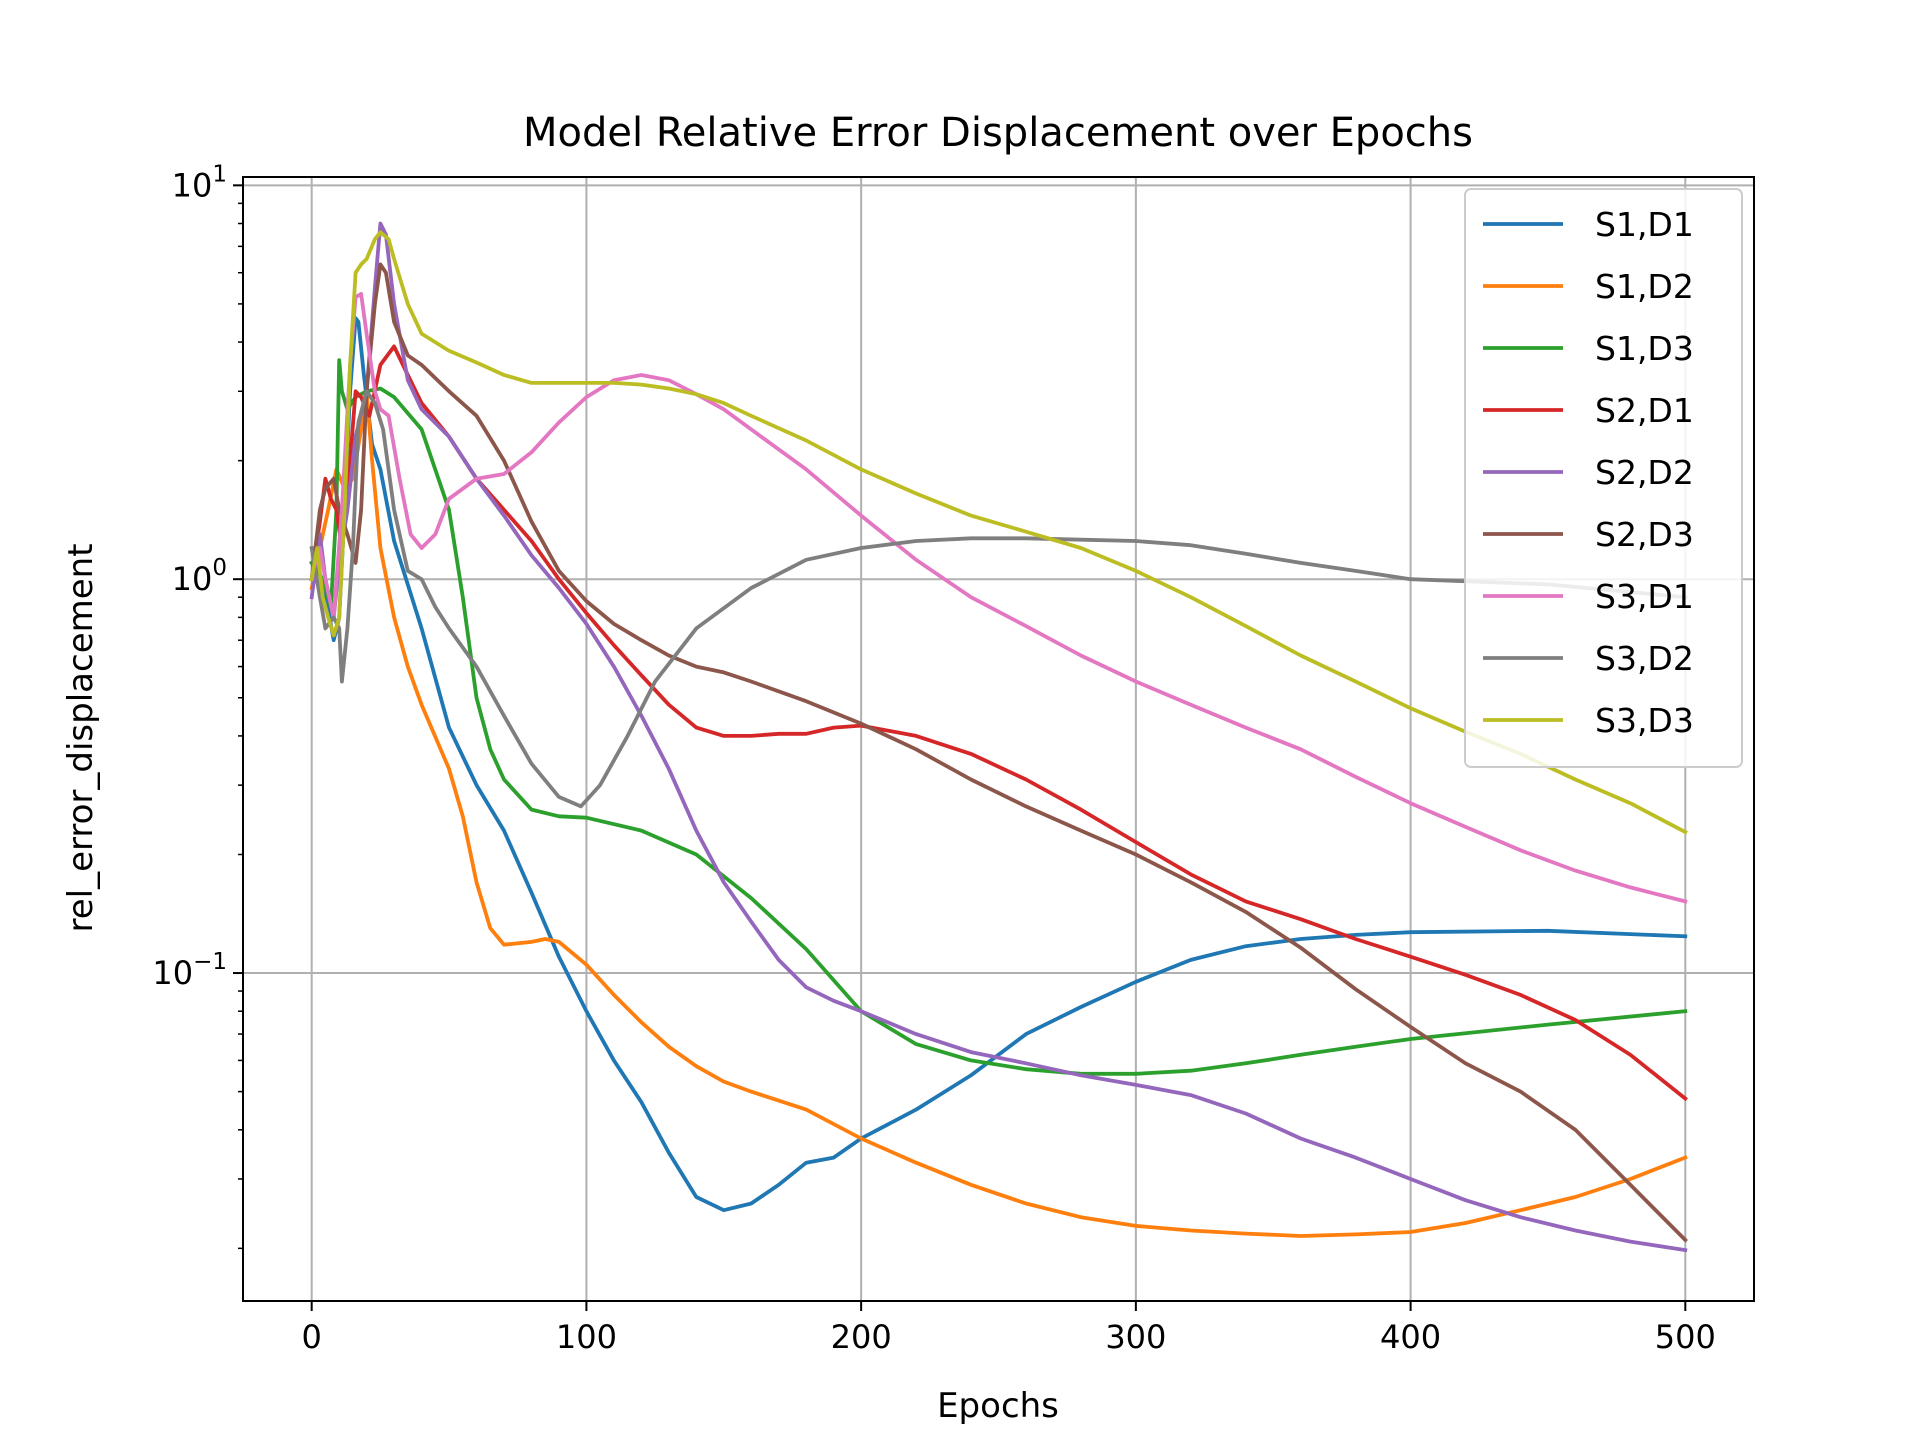  What do you see at coordinates (1644, 720) in the screenshot?
I see `legend-label: S3,D3` at bounding box center [1644, 720].